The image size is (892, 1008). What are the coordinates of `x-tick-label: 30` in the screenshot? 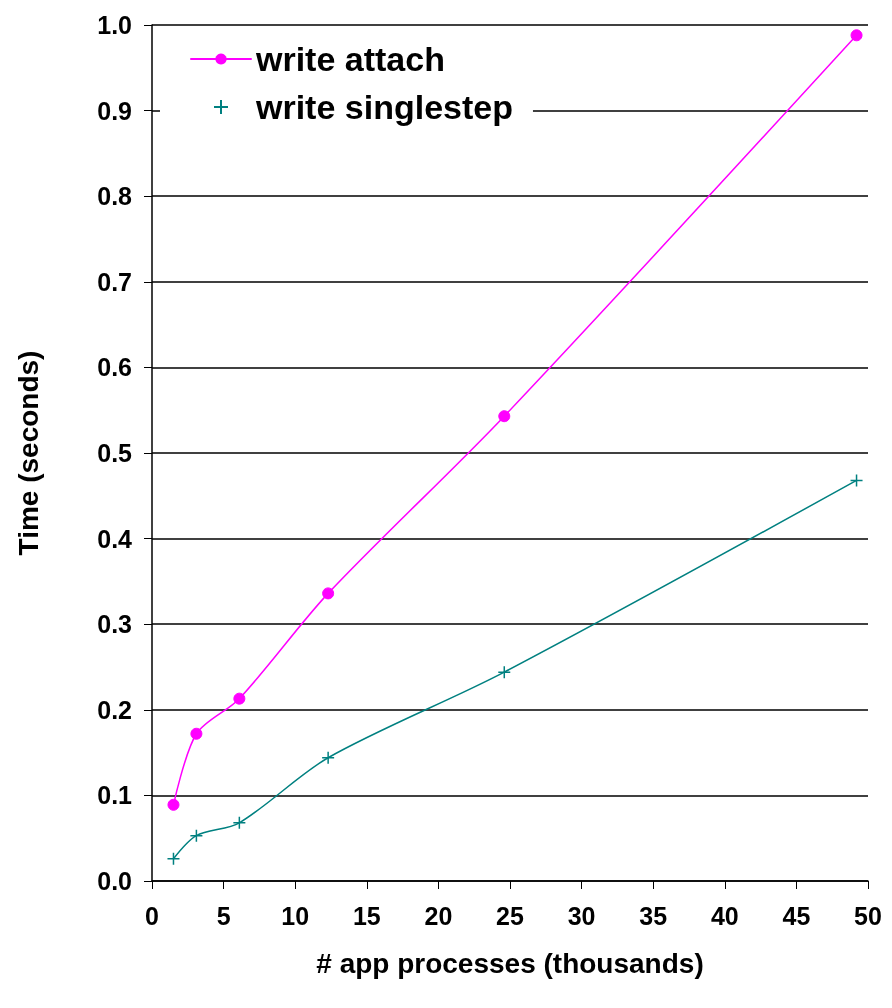 It's located at (581, 915).